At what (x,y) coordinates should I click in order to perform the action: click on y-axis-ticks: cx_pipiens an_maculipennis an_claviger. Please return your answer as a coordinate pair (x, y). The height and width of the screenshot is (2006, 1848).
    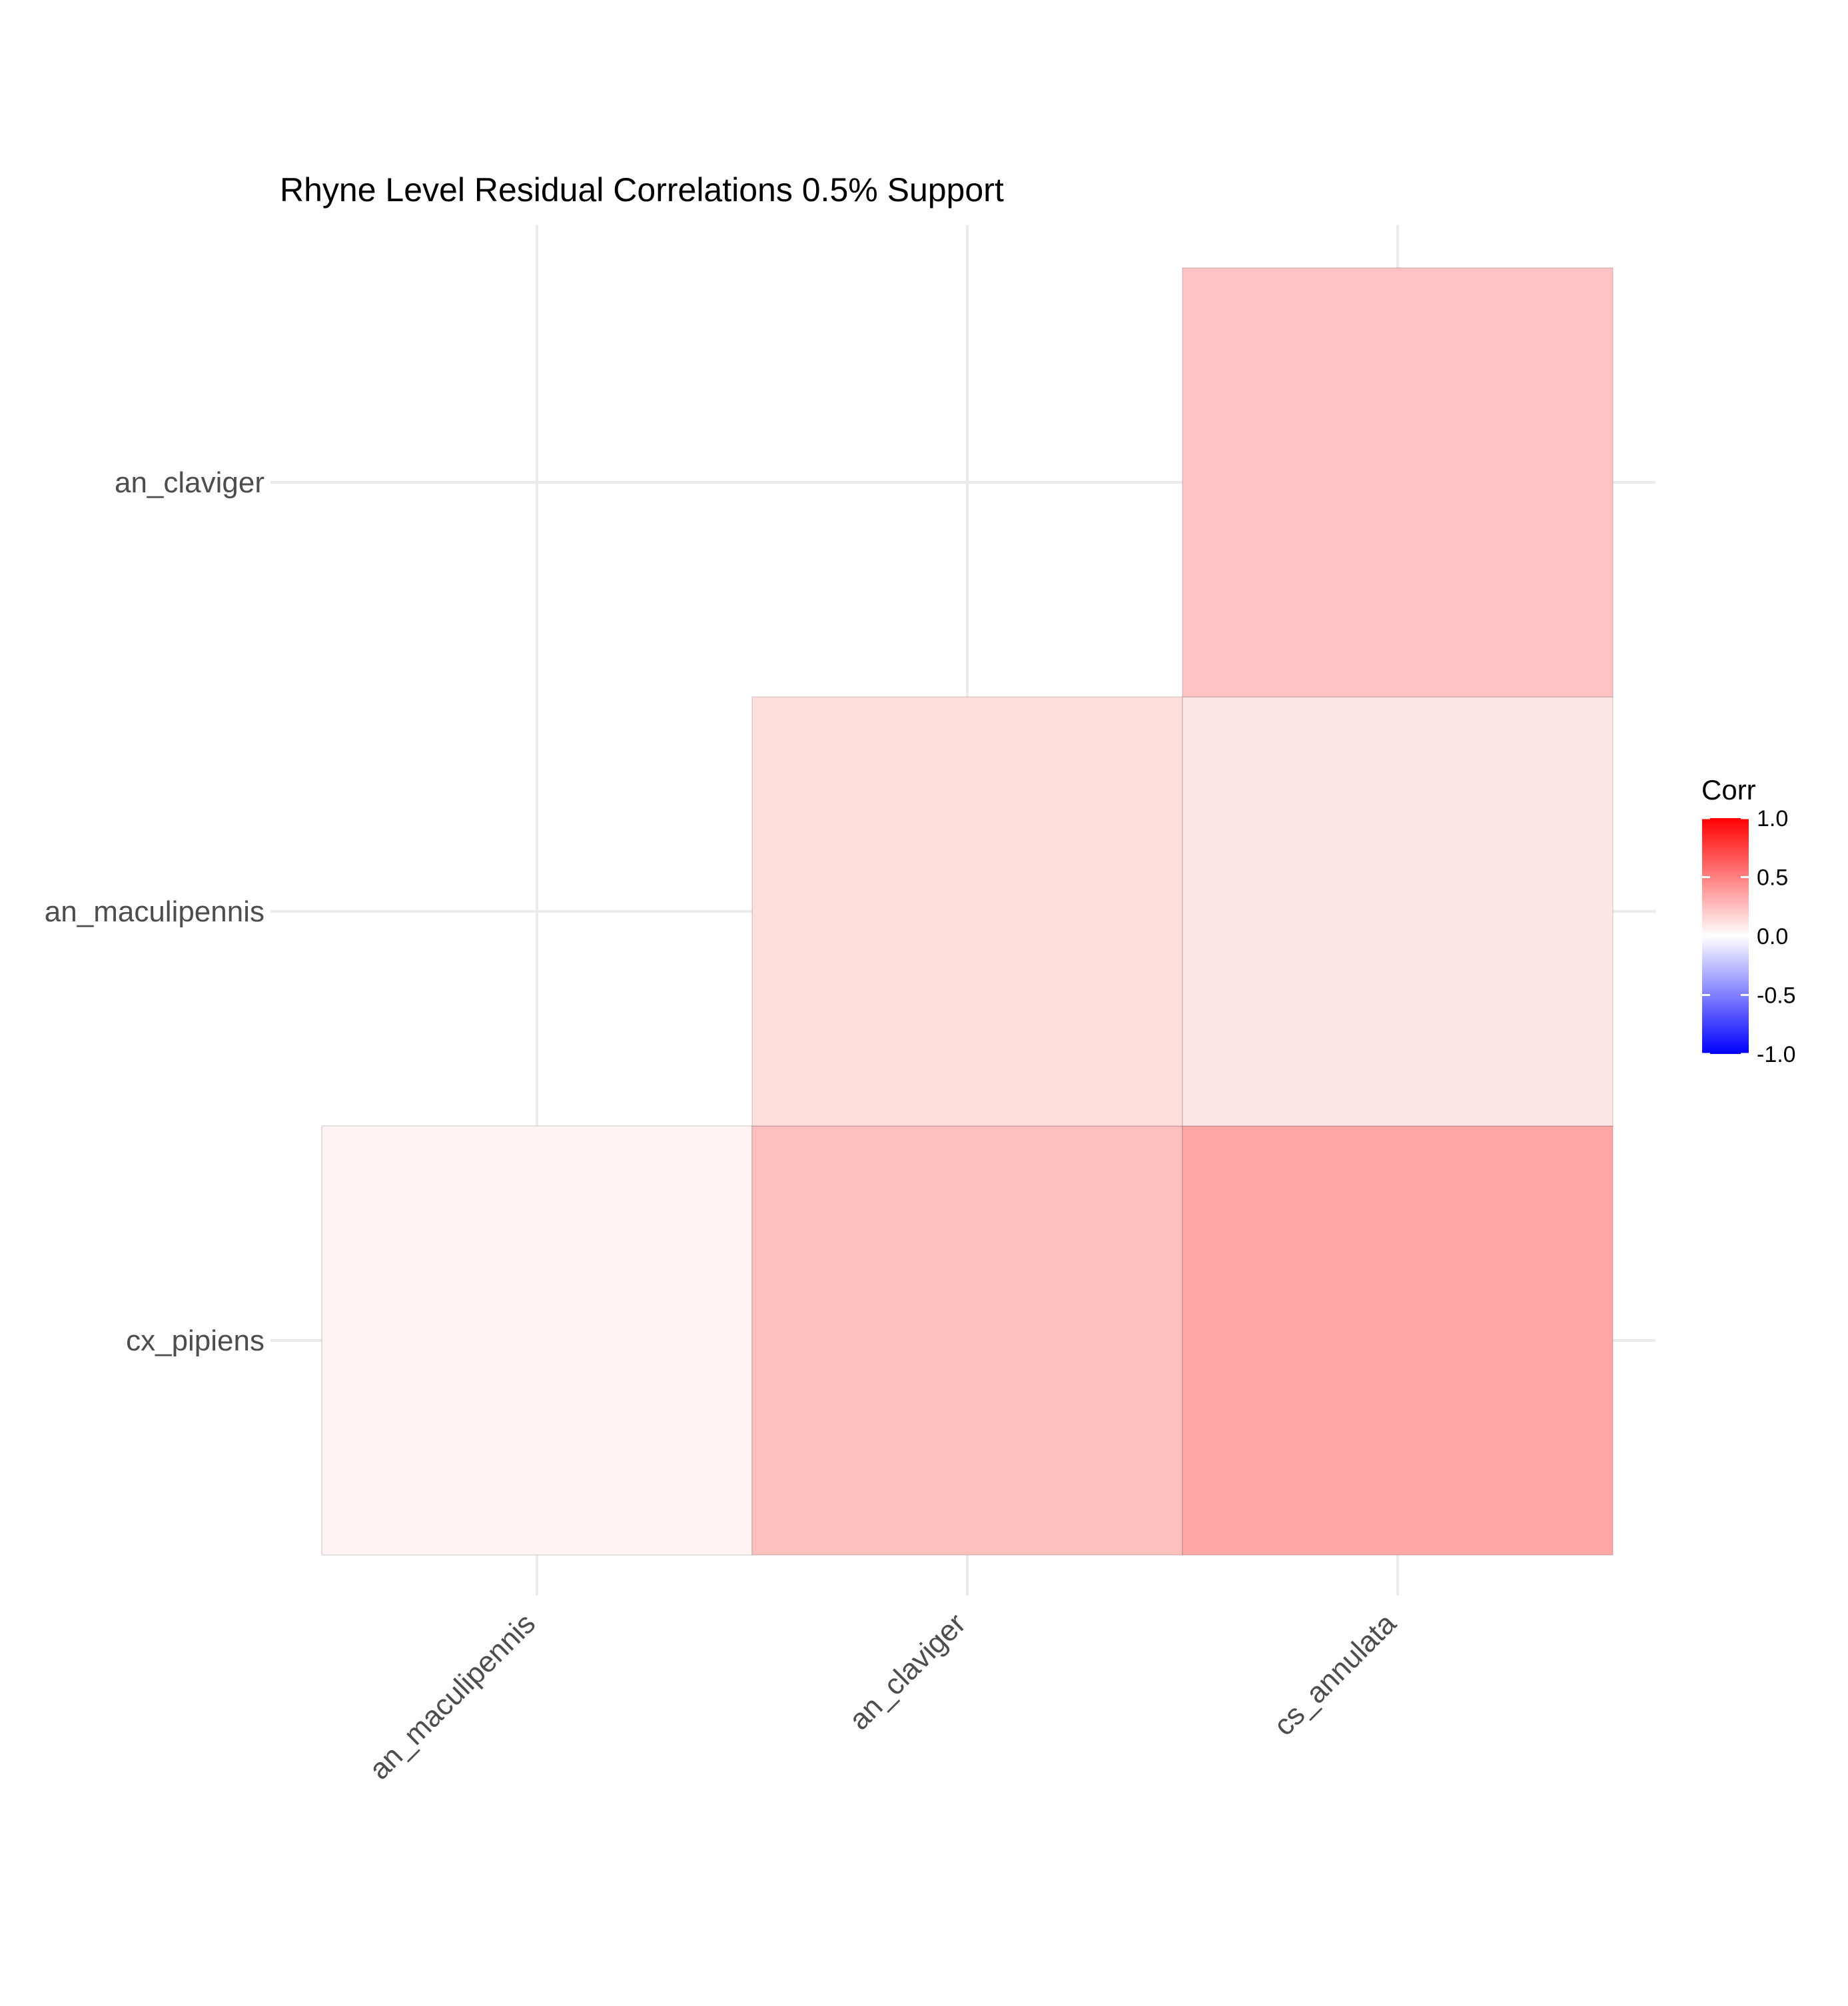
    Looking at the image, I should click on (162, 911).